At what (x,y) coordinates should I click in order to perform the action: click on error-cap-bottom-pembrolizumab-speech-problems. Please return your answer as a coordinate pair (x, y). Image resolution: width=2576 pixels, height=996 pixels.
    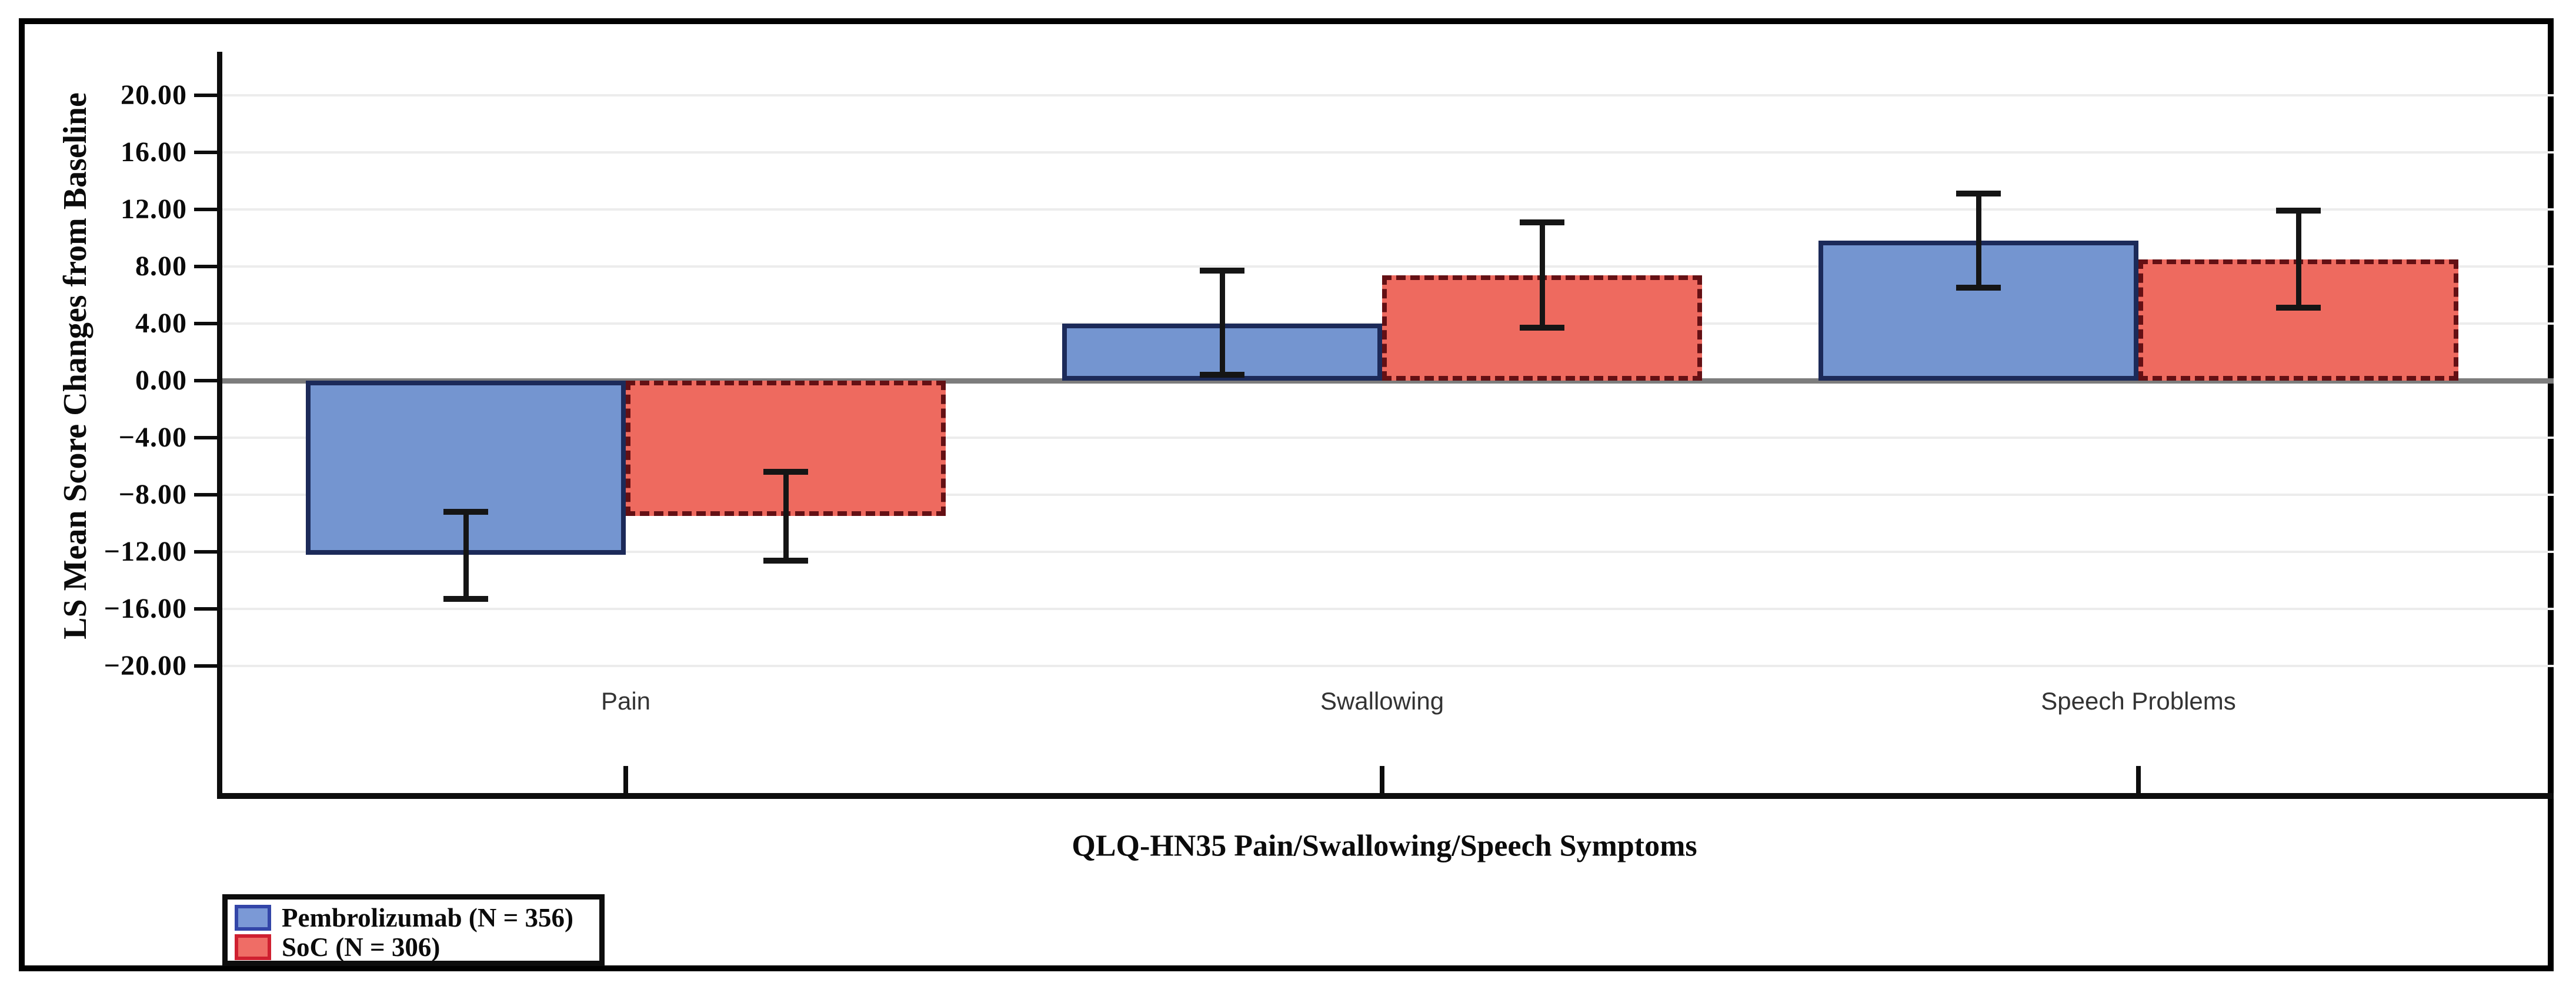
    Looking at the image, I should click on (1978, 288).